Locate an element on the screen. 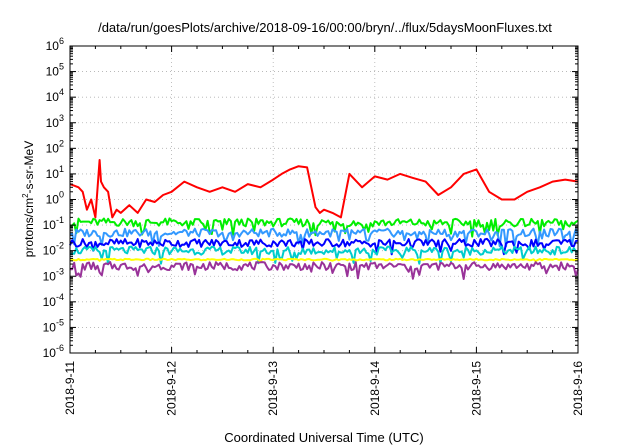 The image size is (640, 448). y-tick-label-exp: 1 is located at coordinates (61, 169).